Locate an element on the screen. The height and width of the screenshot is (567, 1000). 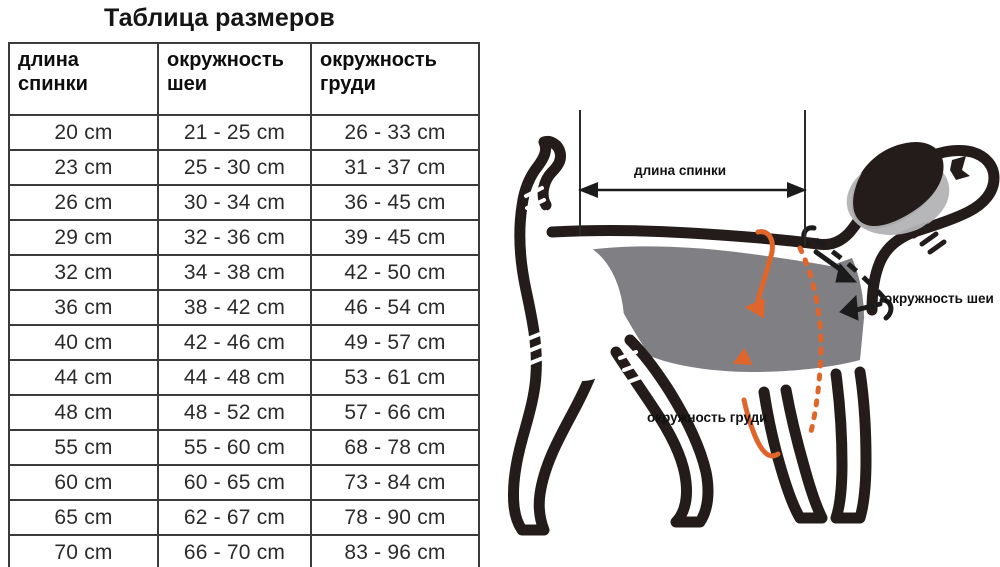
cell-back-length: 55 cm is located at coordinates (83, 447).